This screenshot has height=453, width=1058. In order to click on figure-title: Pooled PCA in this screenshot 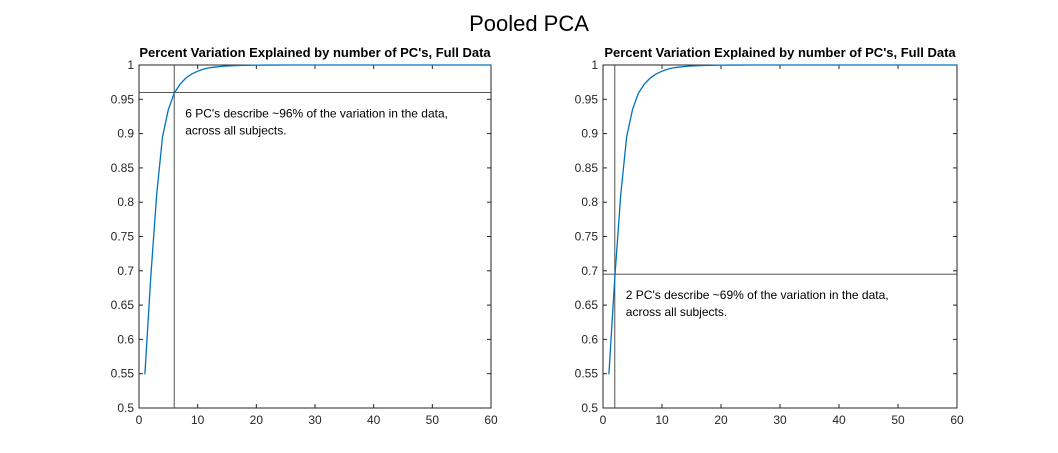, I will do `click(529, 23)`.